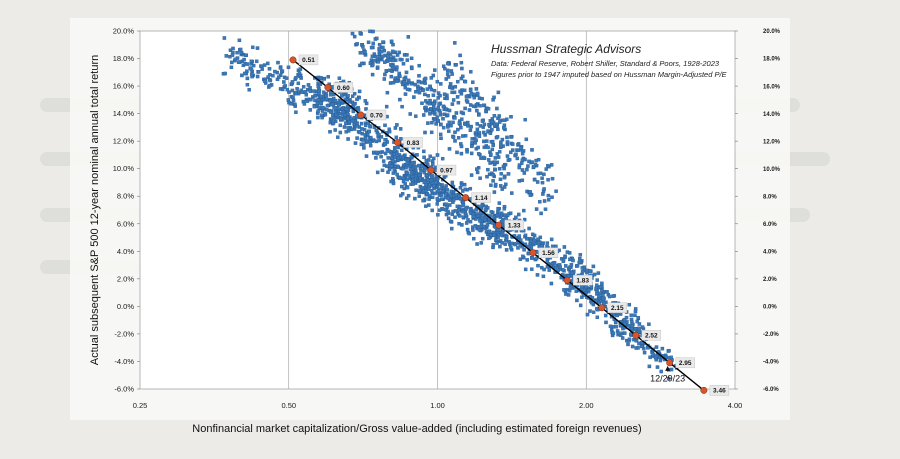  Describe the element at coordinates (667, 378) in the screenshot. I see `annotation-label: 12/29/23` at that location.